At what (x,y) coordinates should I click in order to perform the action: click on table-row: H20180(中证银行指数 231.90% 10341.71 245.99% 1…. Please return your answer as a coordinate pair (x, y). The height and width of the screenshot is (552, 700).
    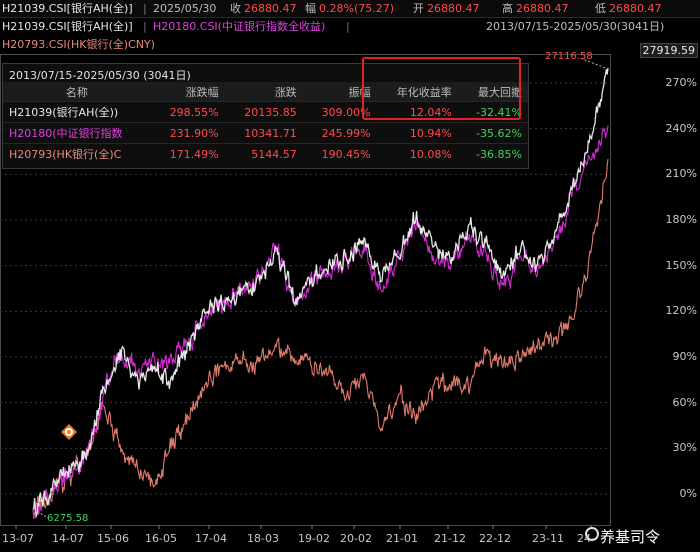
    Looking at the image, I should click on (265, 133).